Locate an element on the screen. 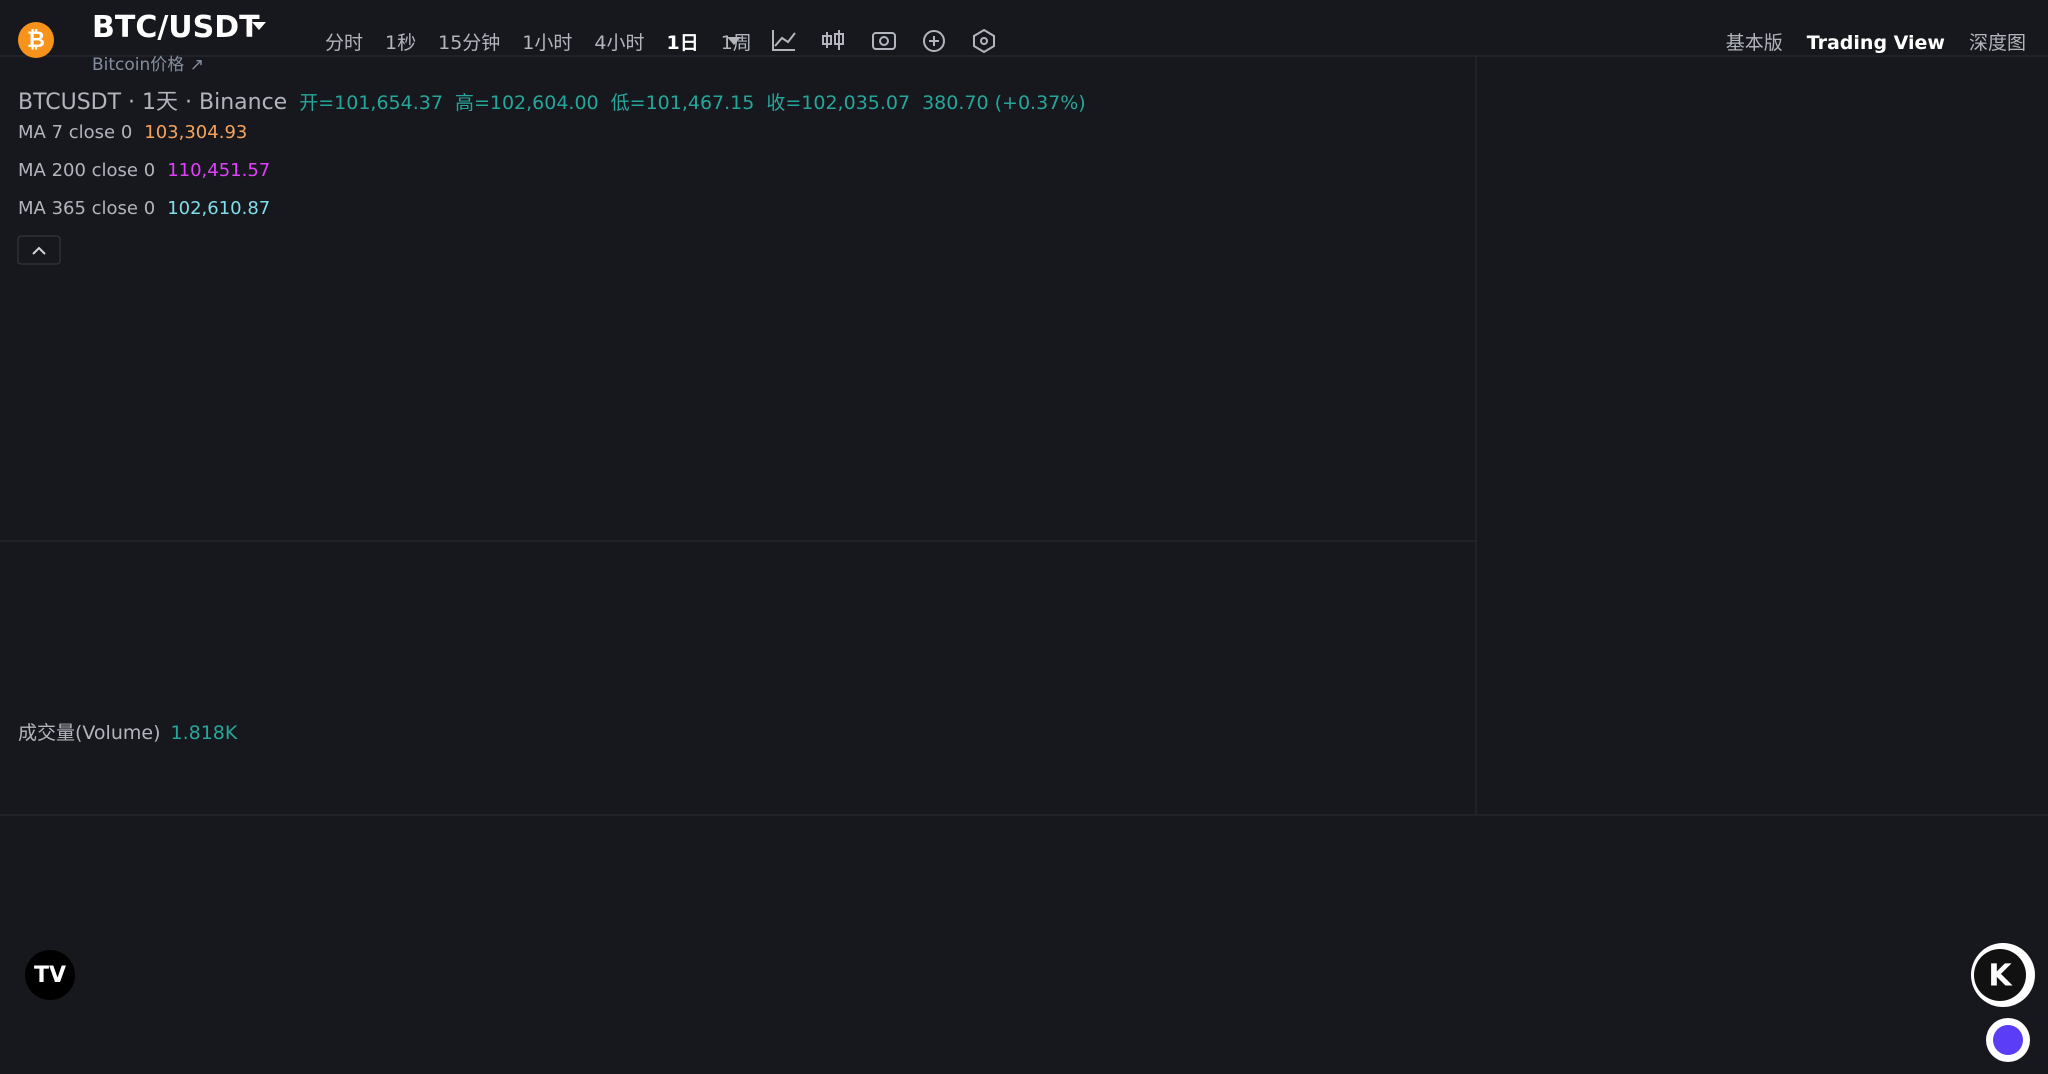  add-icon is located at coordinates (934, 41).